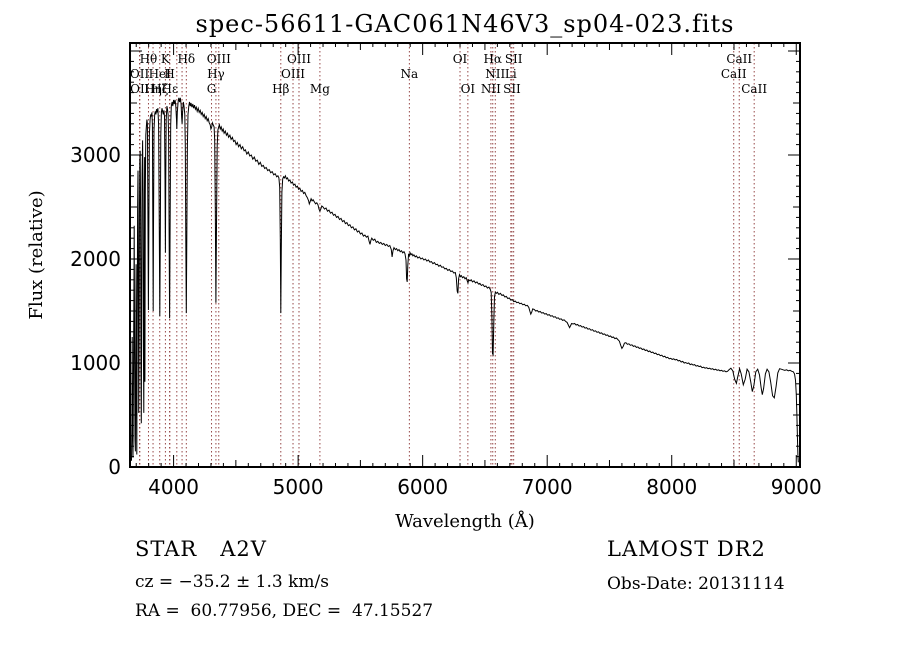 Image resolution: width=900 pixels, height=649 pixels. I want to click on x-tick-label: 9000, so click(796, 487).